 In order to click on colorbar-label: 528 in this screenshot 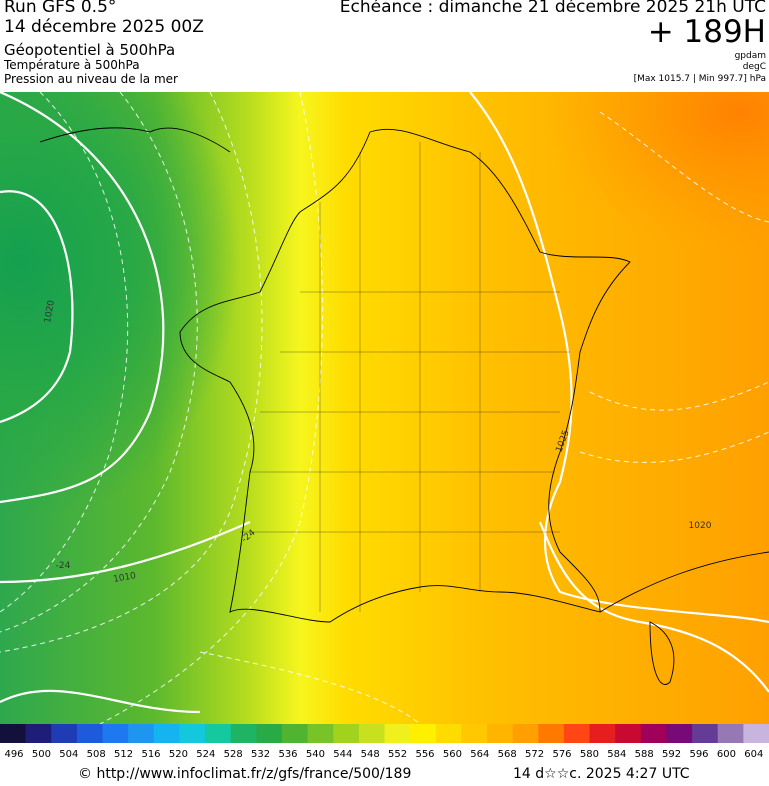, I will do `click(233, 754)`.